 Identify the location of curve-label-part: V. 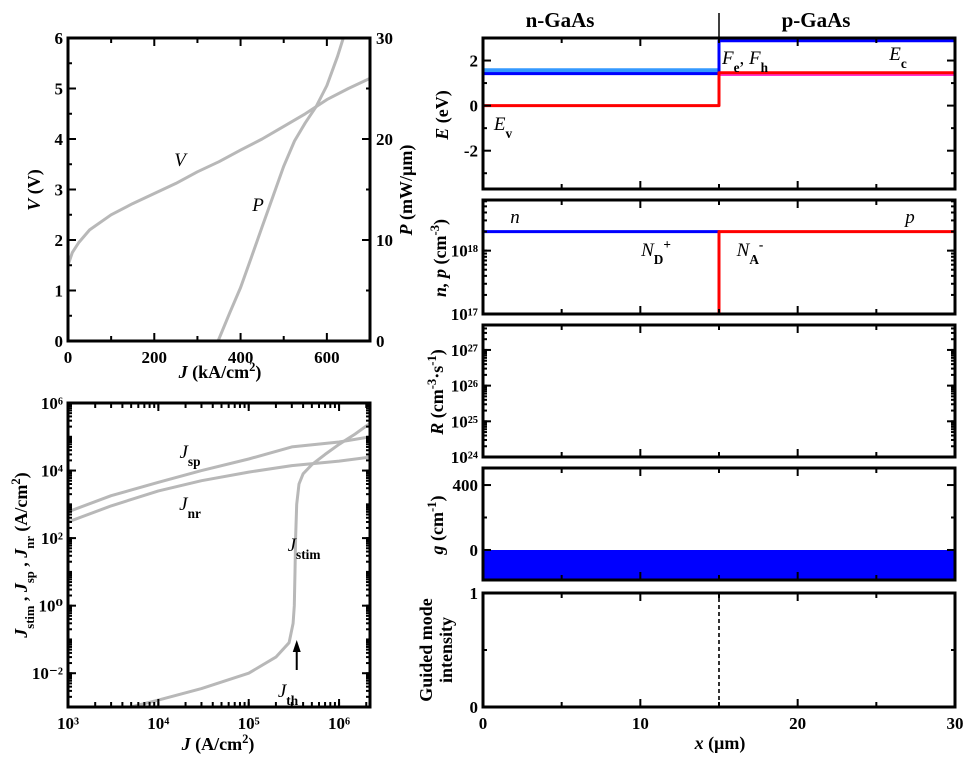
(181, 160).